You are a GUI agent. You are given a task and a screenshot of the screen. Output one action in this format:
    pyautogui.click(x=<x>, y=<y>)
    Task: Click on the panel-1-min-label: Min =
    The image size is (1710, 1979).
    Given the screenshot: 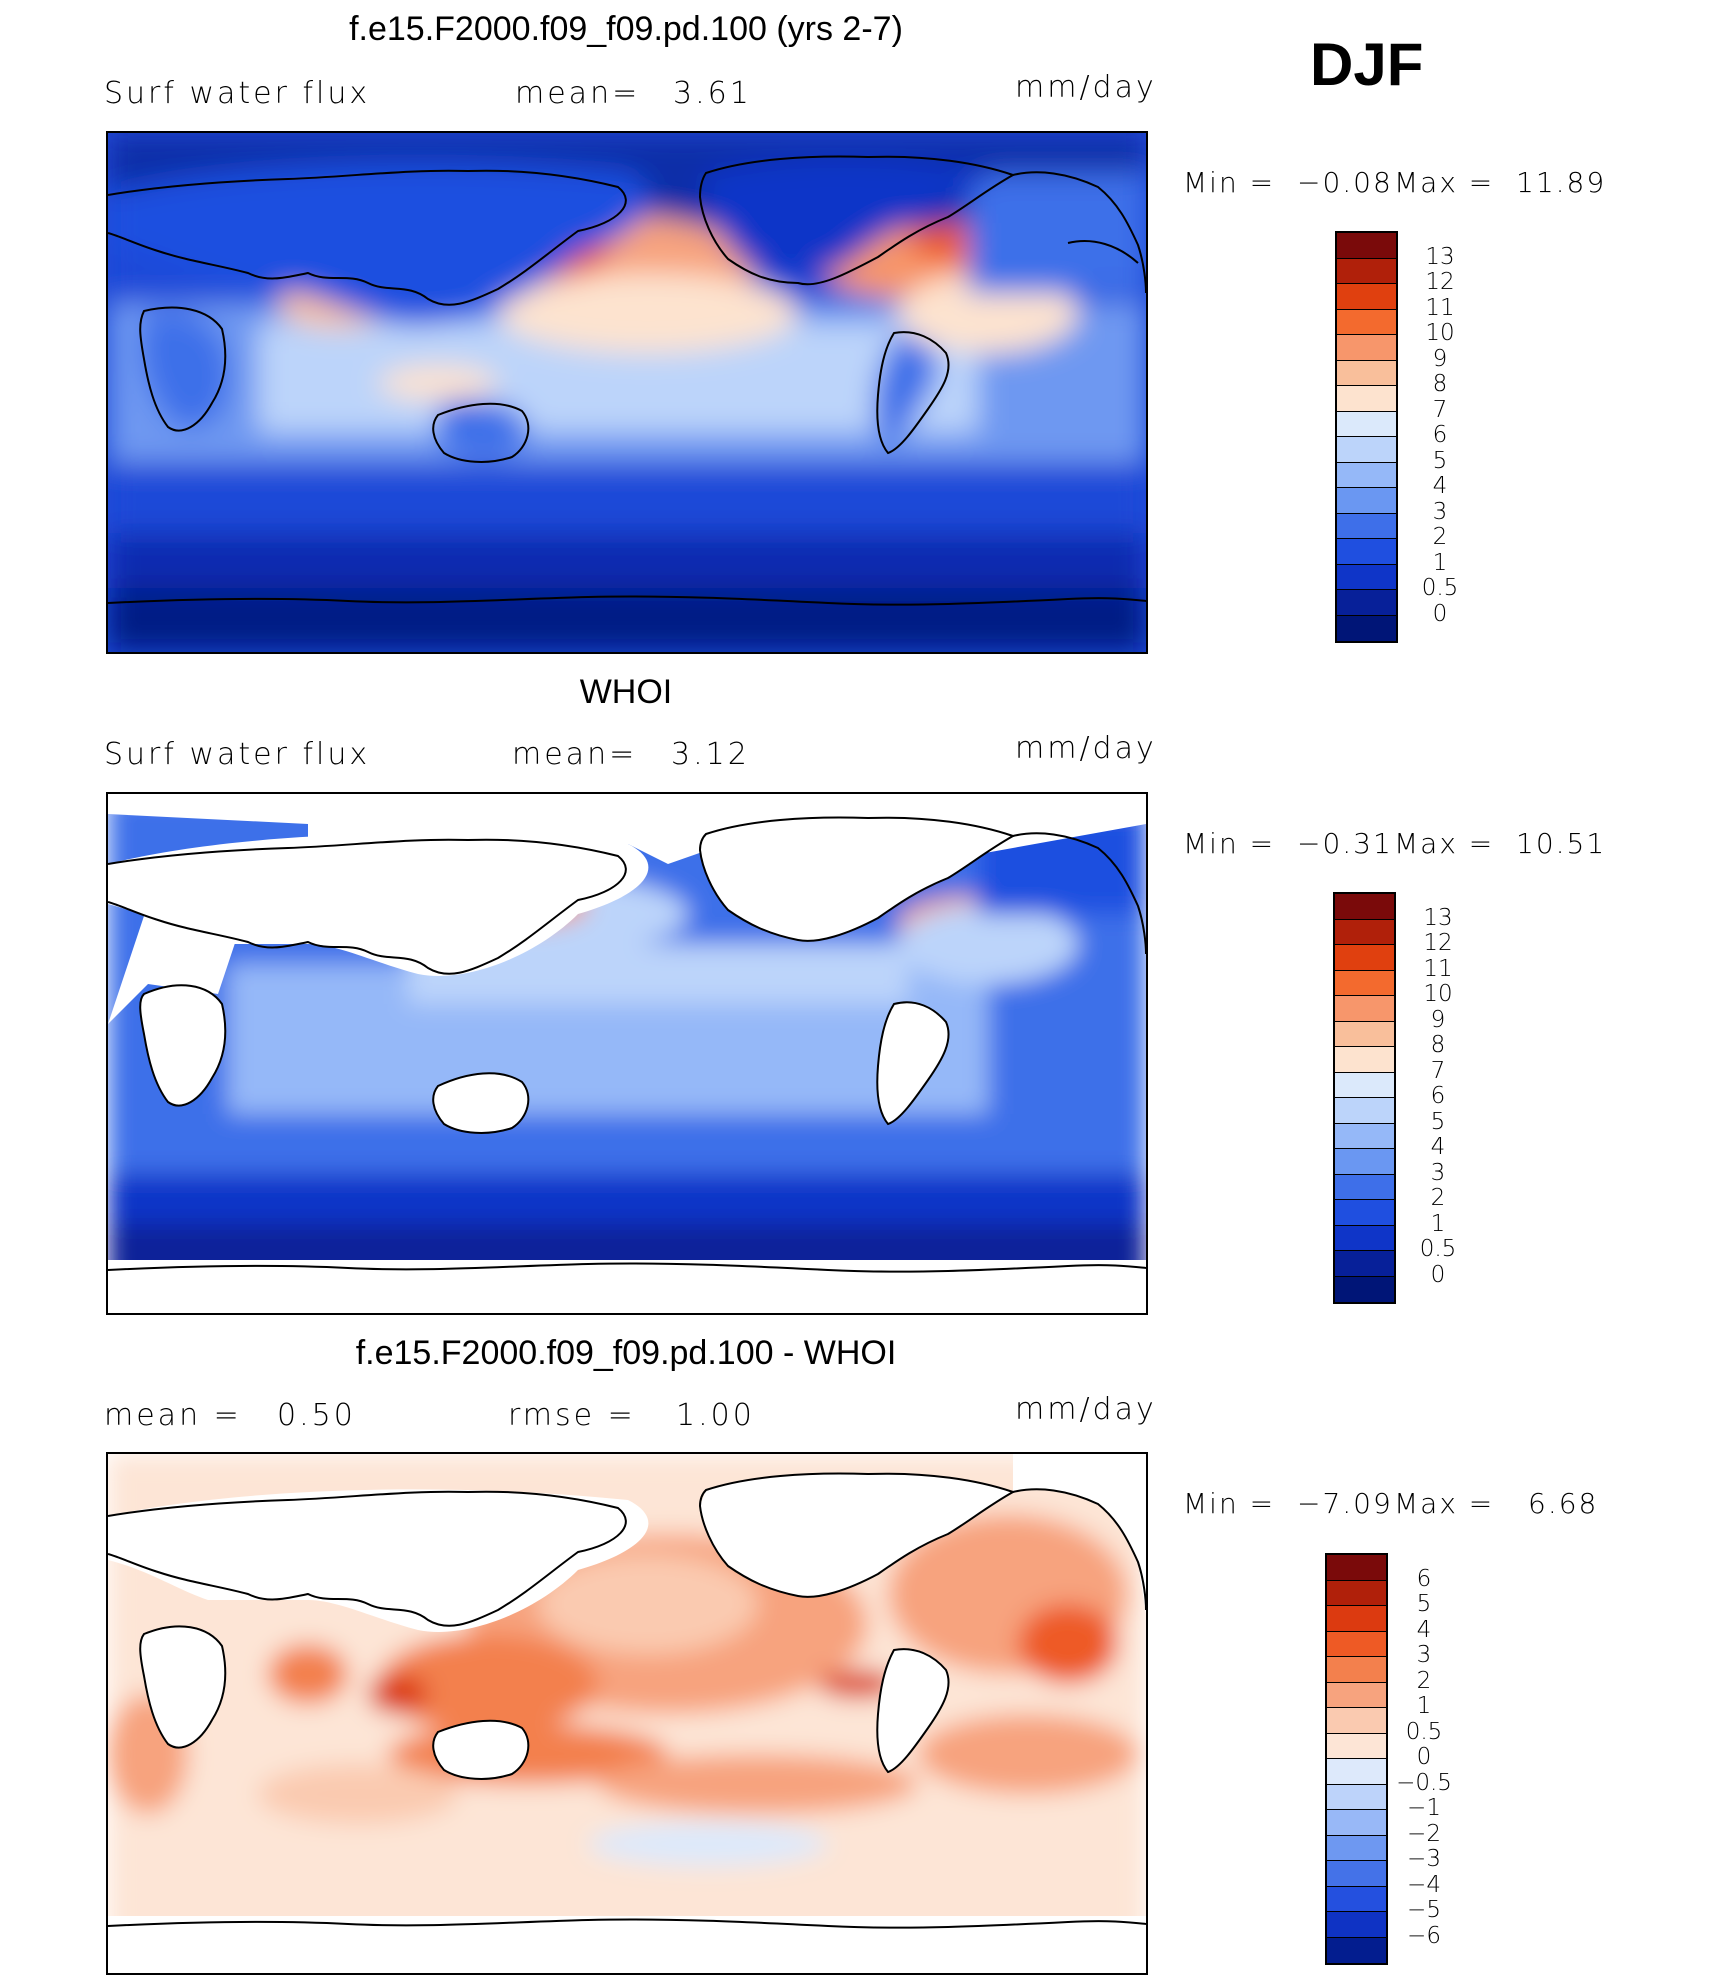 What is the action you would take?
    pyautogui.click(x=1229, y=182)
    